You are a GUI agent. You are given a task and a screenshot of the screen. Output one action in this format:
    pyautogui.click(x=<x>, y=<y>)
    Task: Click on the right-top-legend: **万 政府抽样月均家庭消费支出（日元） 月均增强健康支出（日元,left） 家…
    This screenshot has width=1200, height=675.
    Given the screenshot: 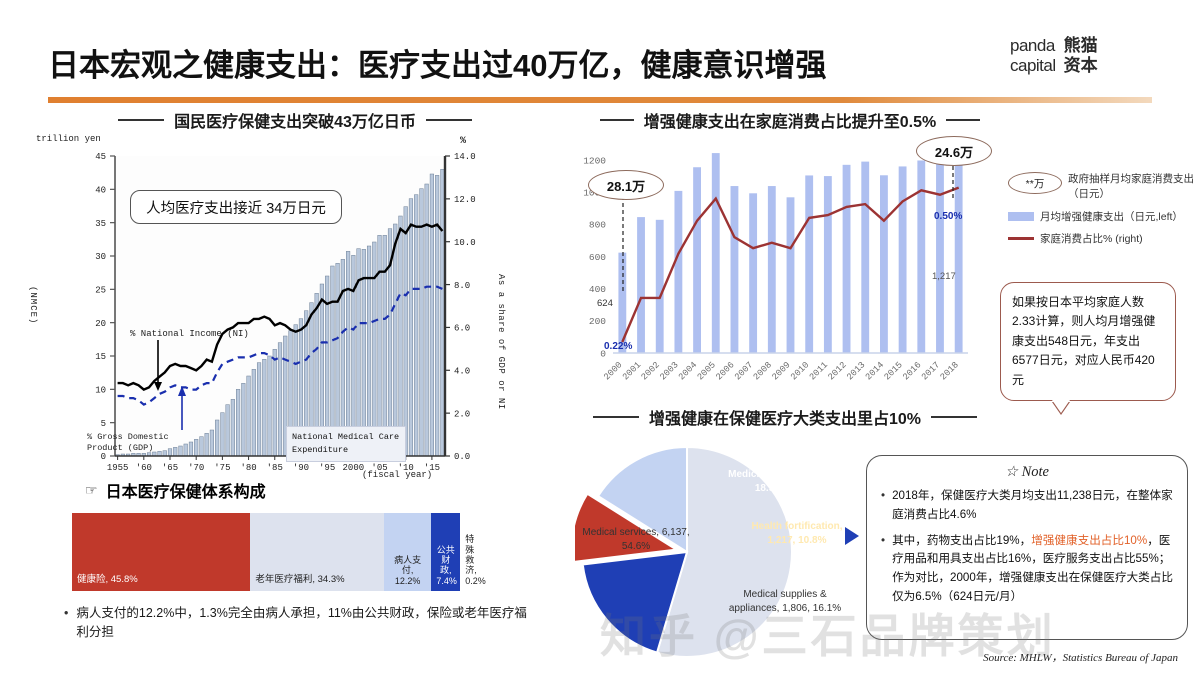 What is the action you would take?
    pyautogui.click(x=1103, y=212)
    